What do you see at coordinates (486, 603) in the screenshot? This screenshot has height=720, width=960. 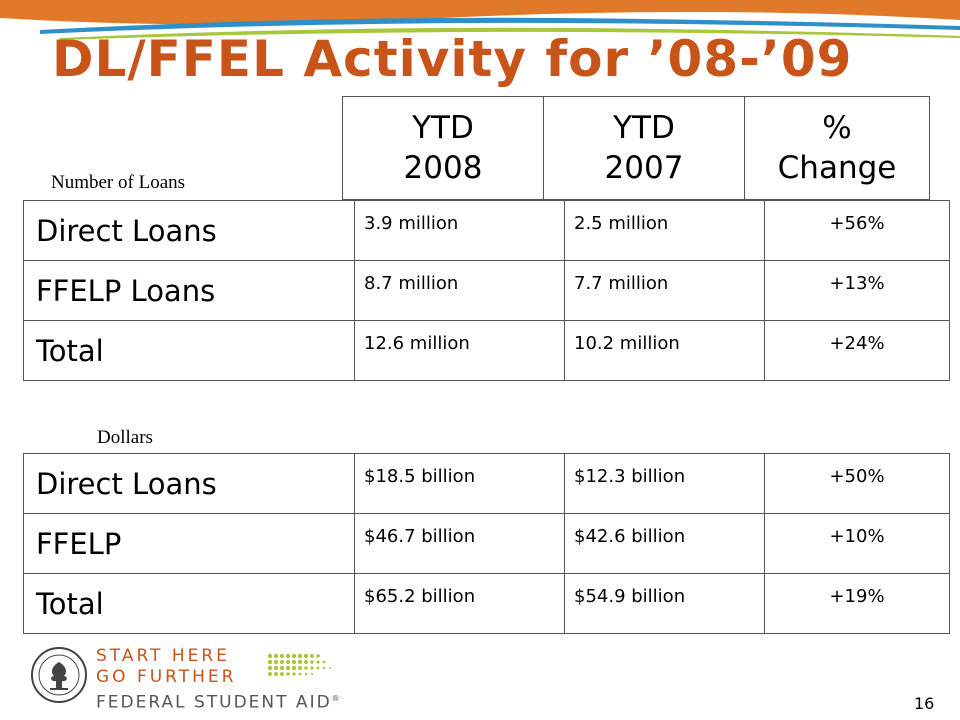 I see `table-row: Total $65.2 billion $54.9 billion +19%` at bounding box center [486, 603].